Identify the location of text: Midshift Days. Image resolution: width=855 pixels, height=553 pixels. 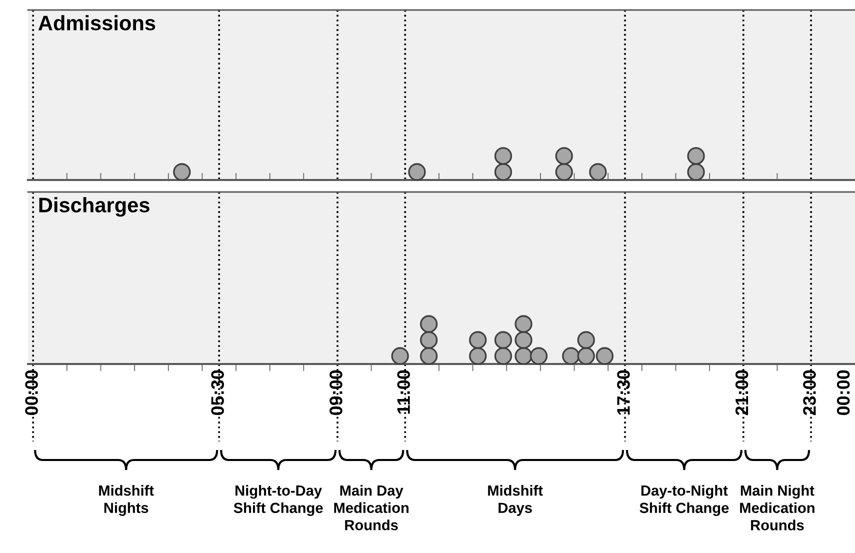
(515, 500).